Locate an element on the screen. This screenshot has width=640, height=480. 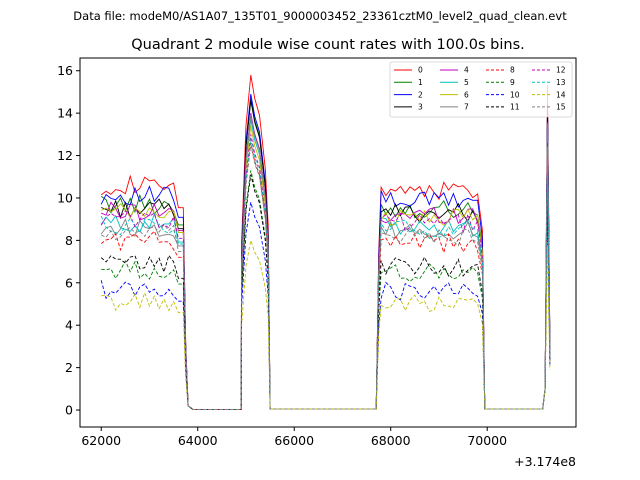
legend-label-7: 7 is located at coordinates (466, 107).